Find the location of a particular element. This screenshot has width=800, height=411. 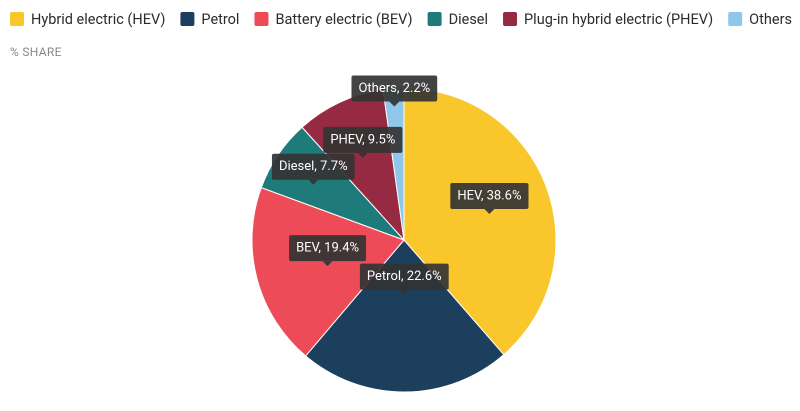

data-label-text: PHEV, 9.5% is located at coordinates (362, 139).